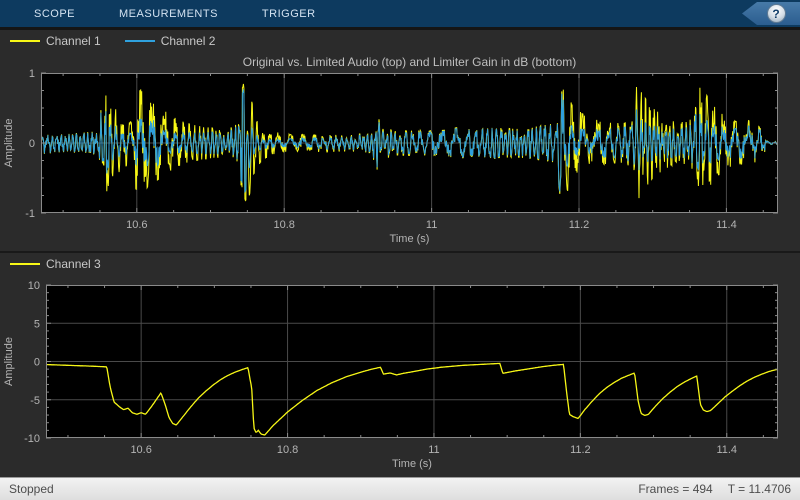 The image size is (800, 500). What do you see at coordinates (37, 324) in the screenshot?
I see `svg-text: 5` at bounding box center [37, 324].